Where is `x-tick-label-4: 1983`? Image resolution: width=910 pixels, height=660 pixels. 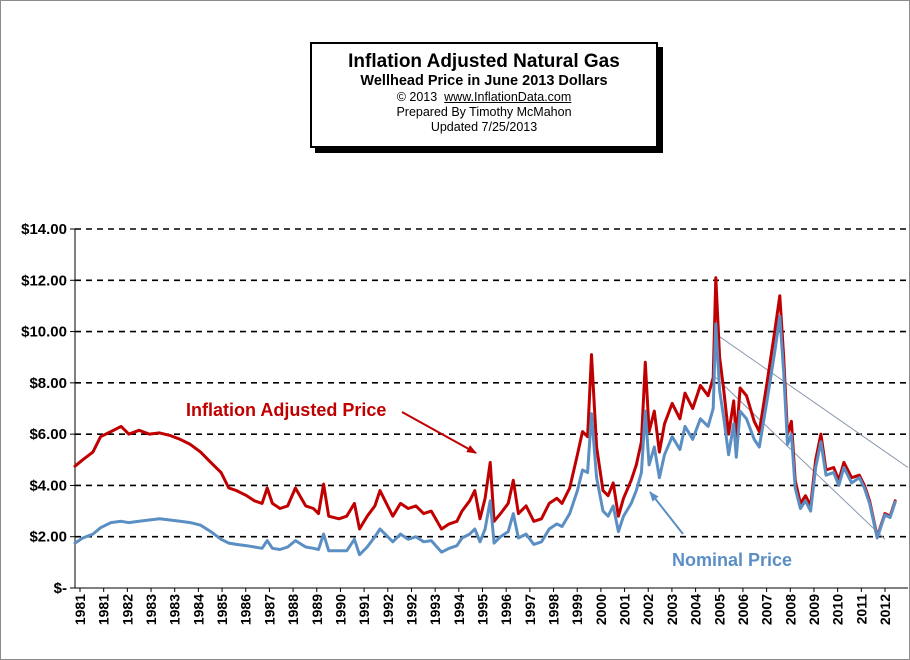 x-tick-label-4: 1983 is located at coordinates (175, 609).